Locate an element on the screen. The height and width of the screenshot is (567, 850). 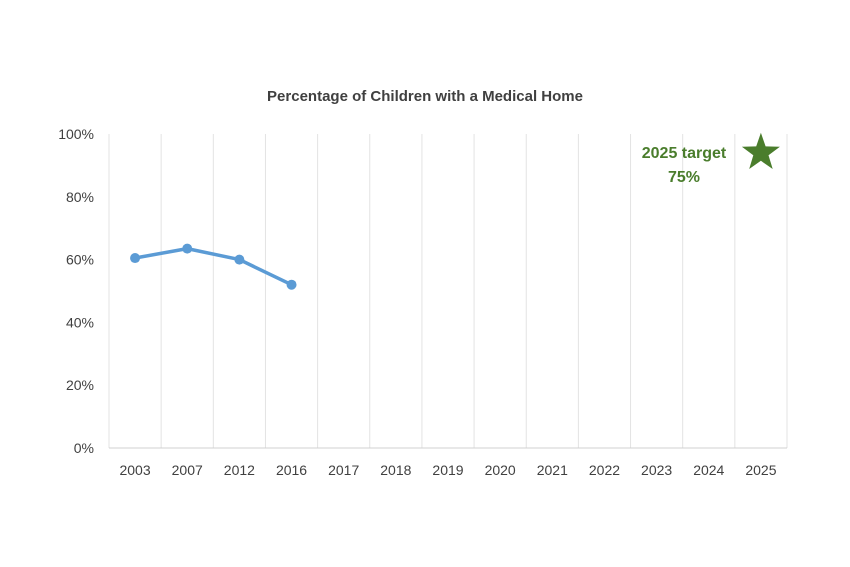
x-tick-label: 2016 is located at coordinates (291, 470).